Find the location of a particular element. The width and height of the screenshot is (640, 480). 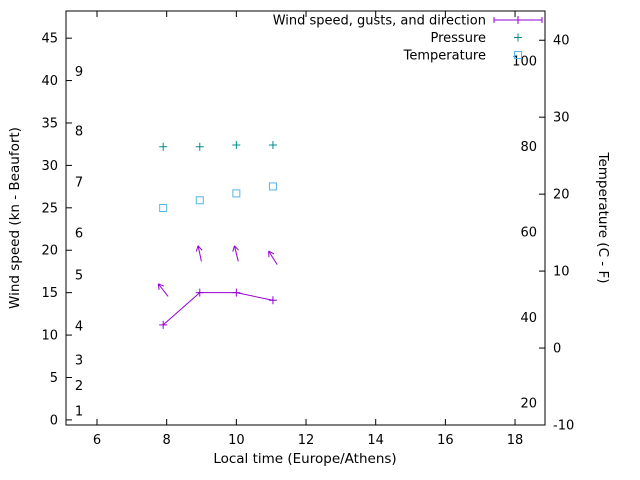

fahrenheit-label: 100 is located at coordinates (524, 61).